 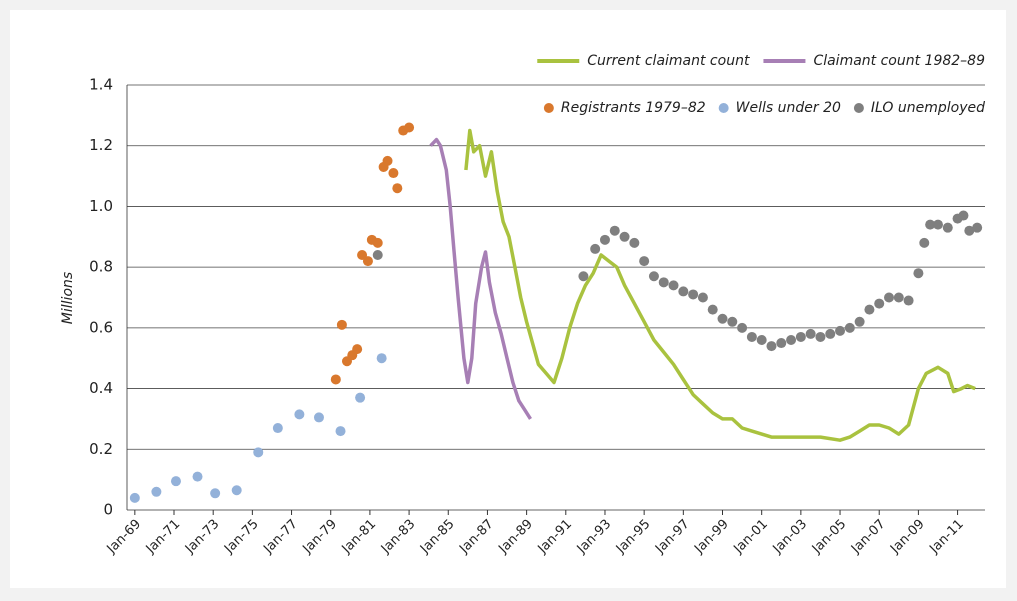 I want to click on line-series, so click(x=480, y=278).